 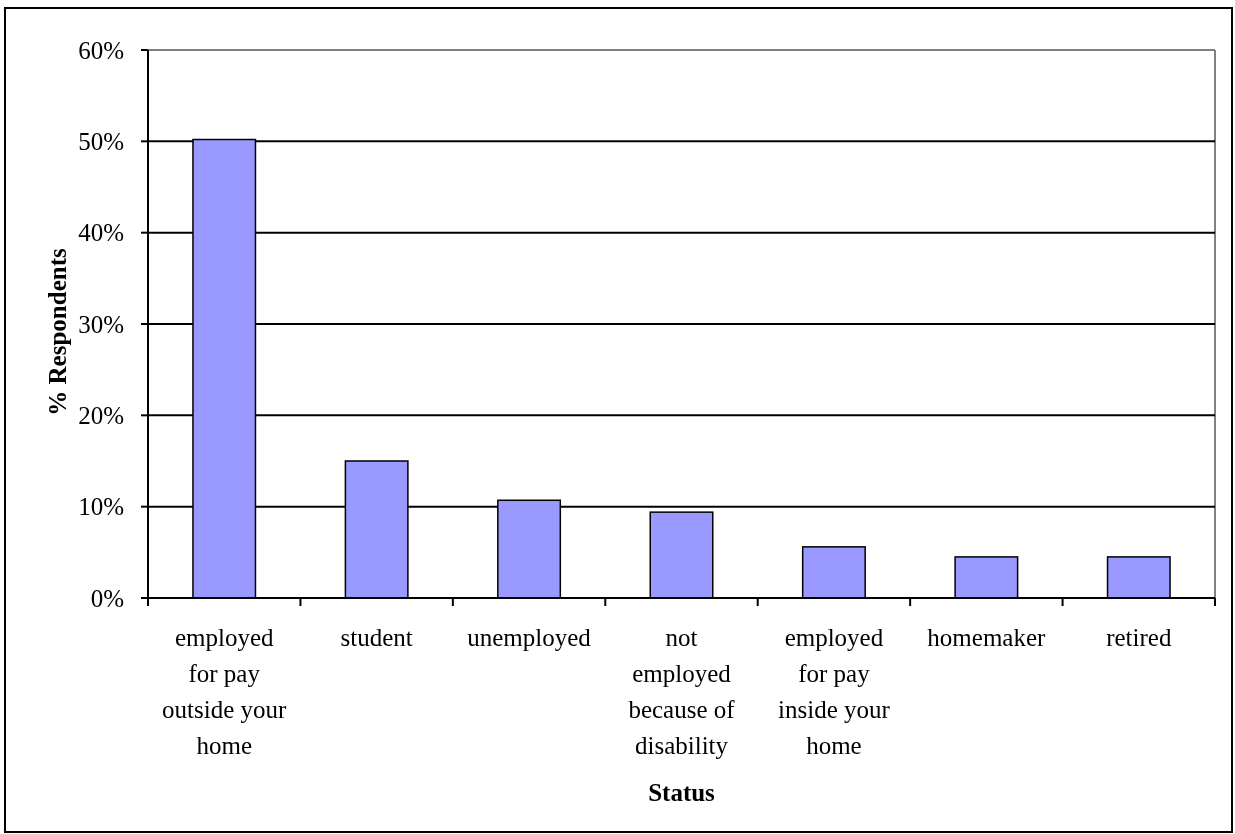 What do you see at coordinates (101, 507) in the screenshot?
I see `y-tick-label: 10%` at bounding box center [101, 507].